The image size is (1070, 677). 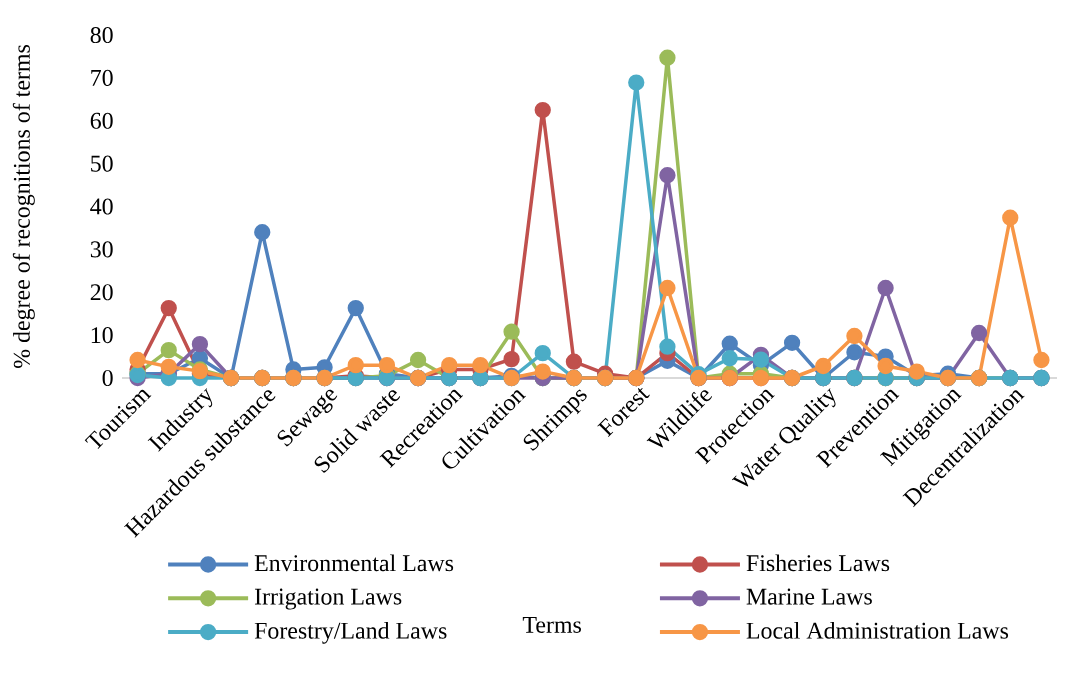 What do you see at coordinates (354, 563) in the screenshot?
I see `legend-label: Environmental Laws` at bounding box center [354, 563].